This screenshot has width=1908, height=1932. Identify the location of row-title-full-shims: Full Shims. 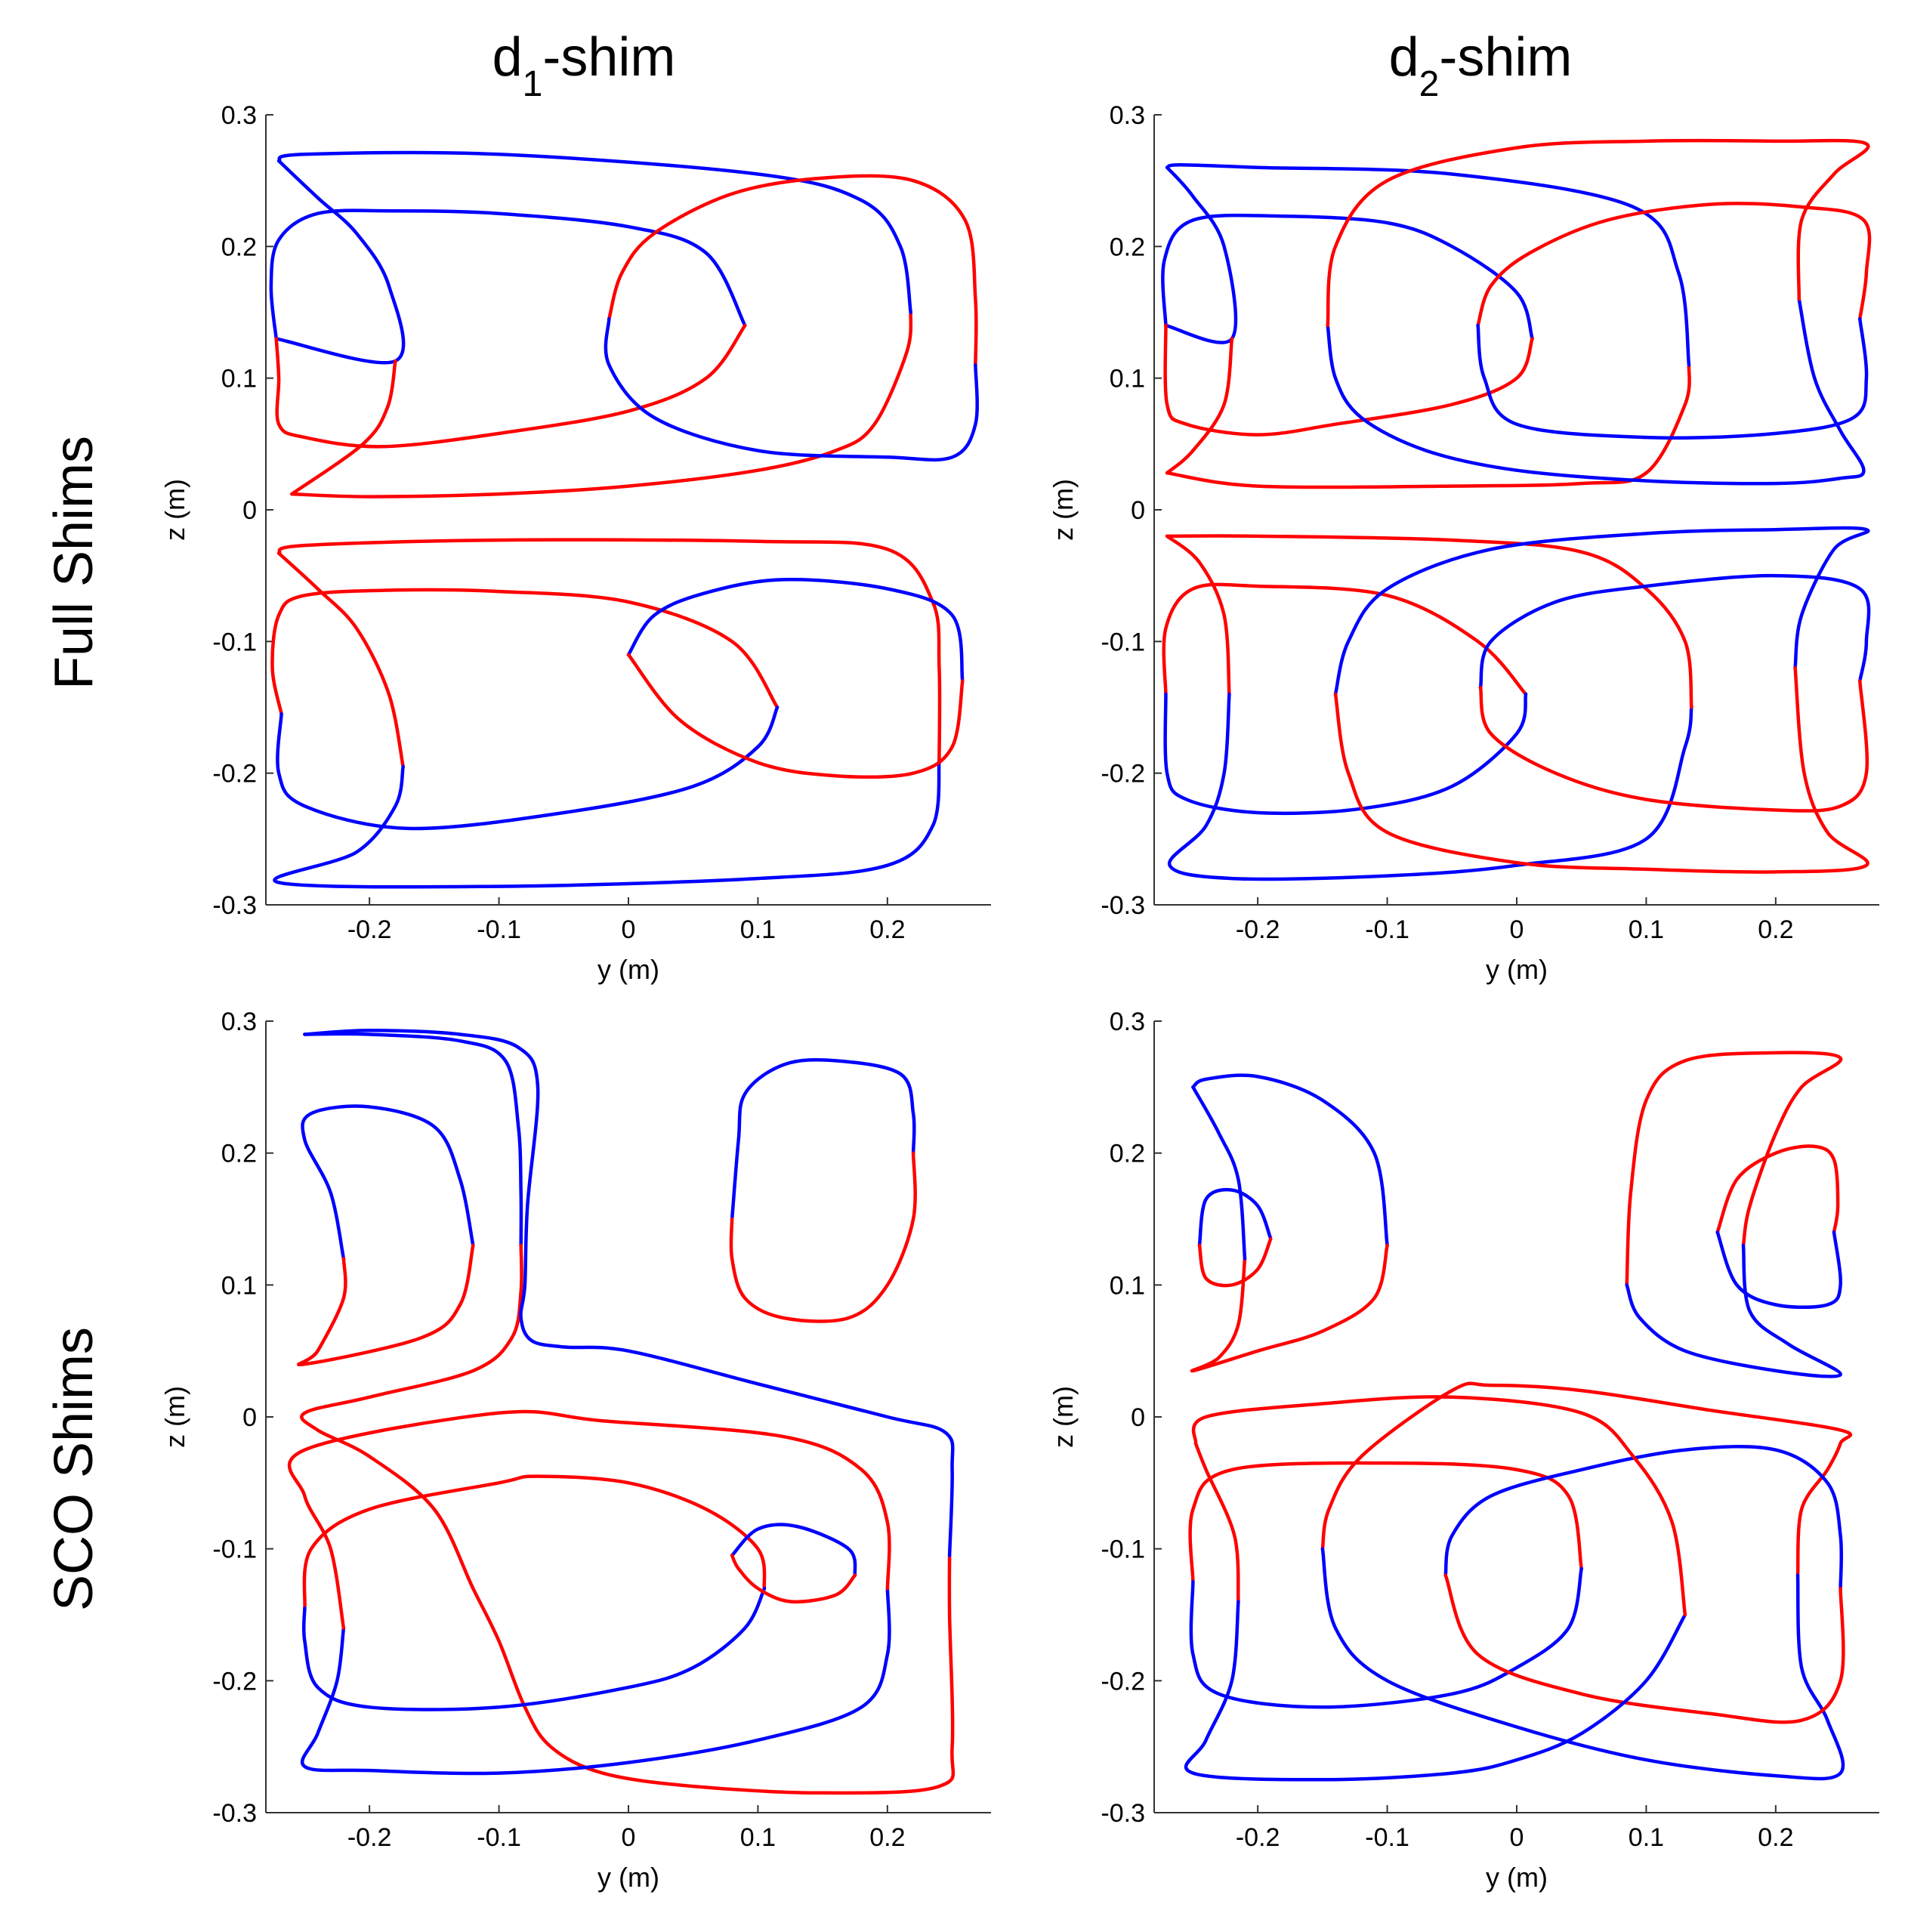
(74, 563).